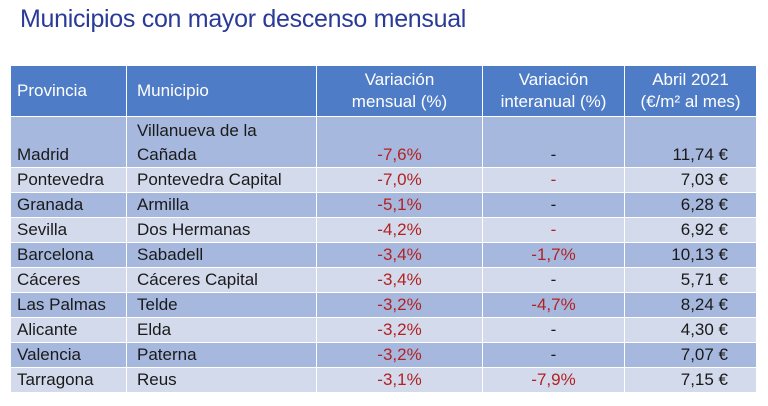  I want to click on cell-variacion-mensual: -7,0%, so click(399, 180).